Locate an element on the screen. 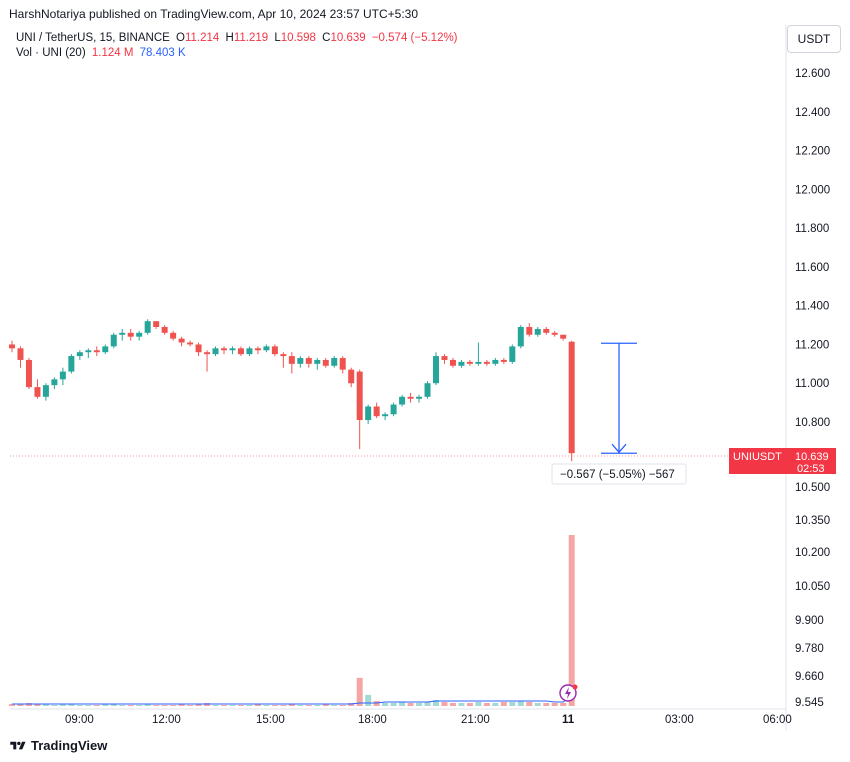 The height and width of the screenshot is (762, 850). symbol-title: UNI / TetherUS, 15, BINANCE is located at coordinates (93, 38).